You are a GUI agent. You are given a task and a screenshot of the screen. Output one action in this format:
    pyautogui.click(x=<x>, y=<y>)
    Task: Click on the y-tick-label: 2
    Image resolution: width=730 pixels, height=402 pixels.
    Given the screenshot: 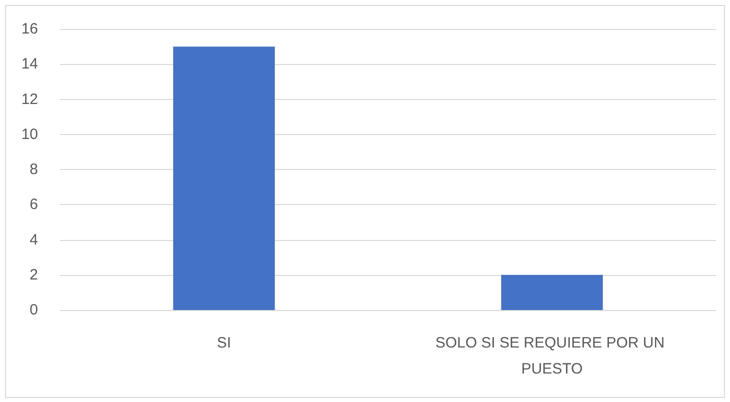 What is the action you would take?
    pyautogui.click(x=34, y=275)
    